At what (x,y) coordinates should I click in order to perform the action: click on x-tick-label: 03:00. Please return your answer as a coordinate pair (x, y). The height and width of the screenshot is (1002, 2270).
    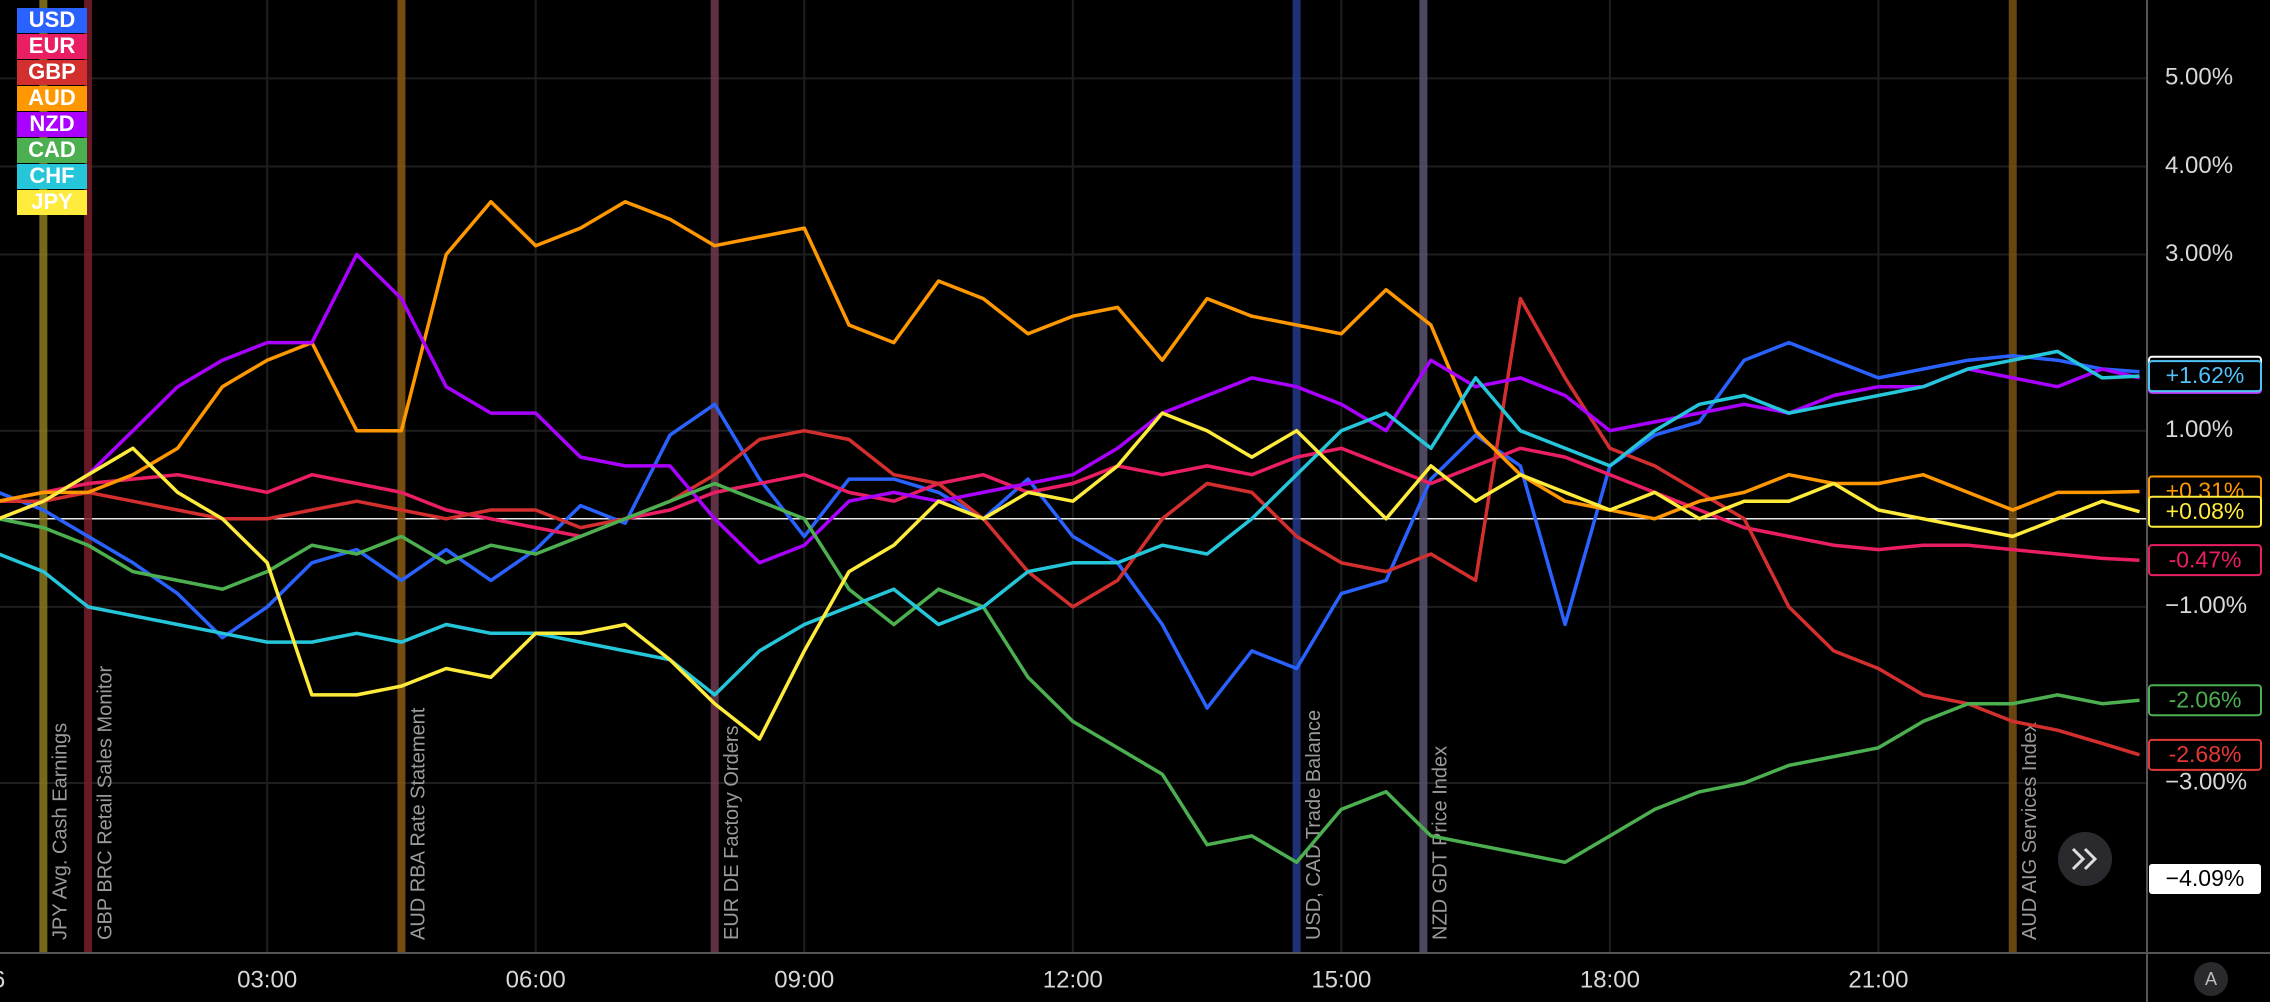
    Looking at the image, I should click on (267, 979).